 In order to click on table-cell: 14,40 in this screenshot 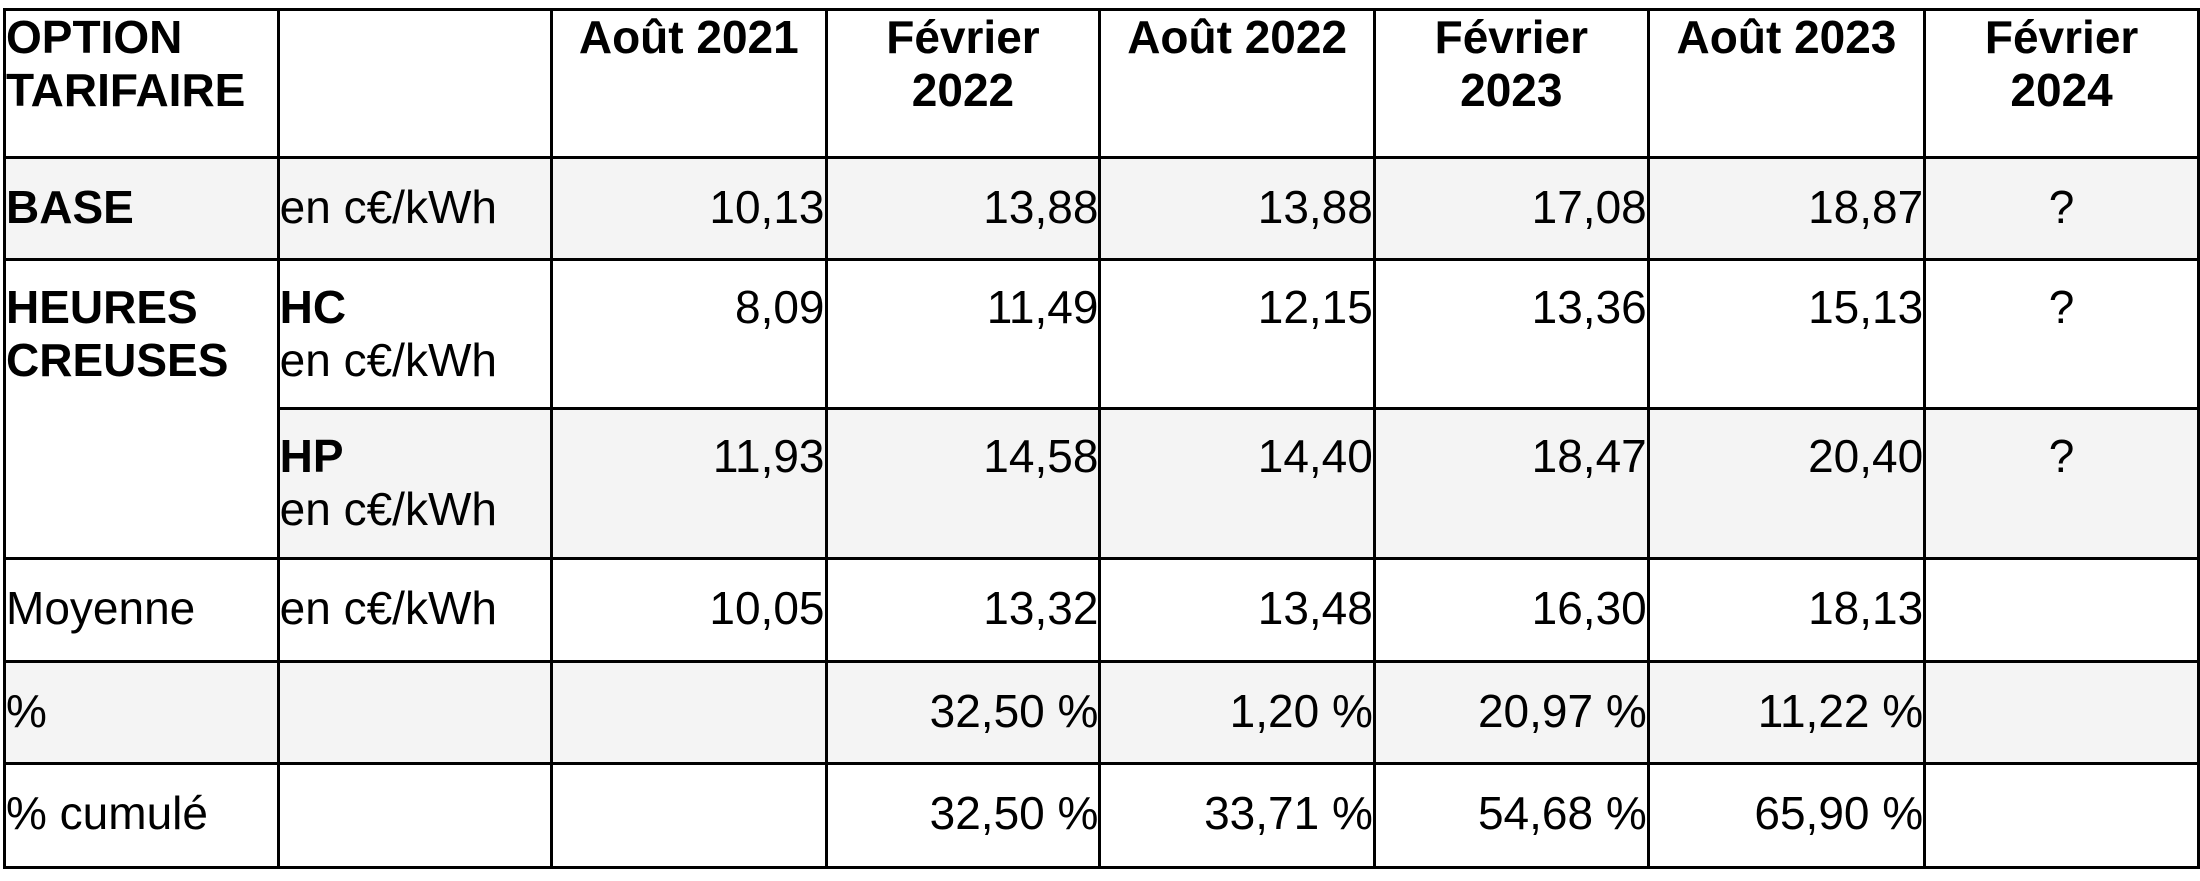, I will do `click(1237, 483)`.